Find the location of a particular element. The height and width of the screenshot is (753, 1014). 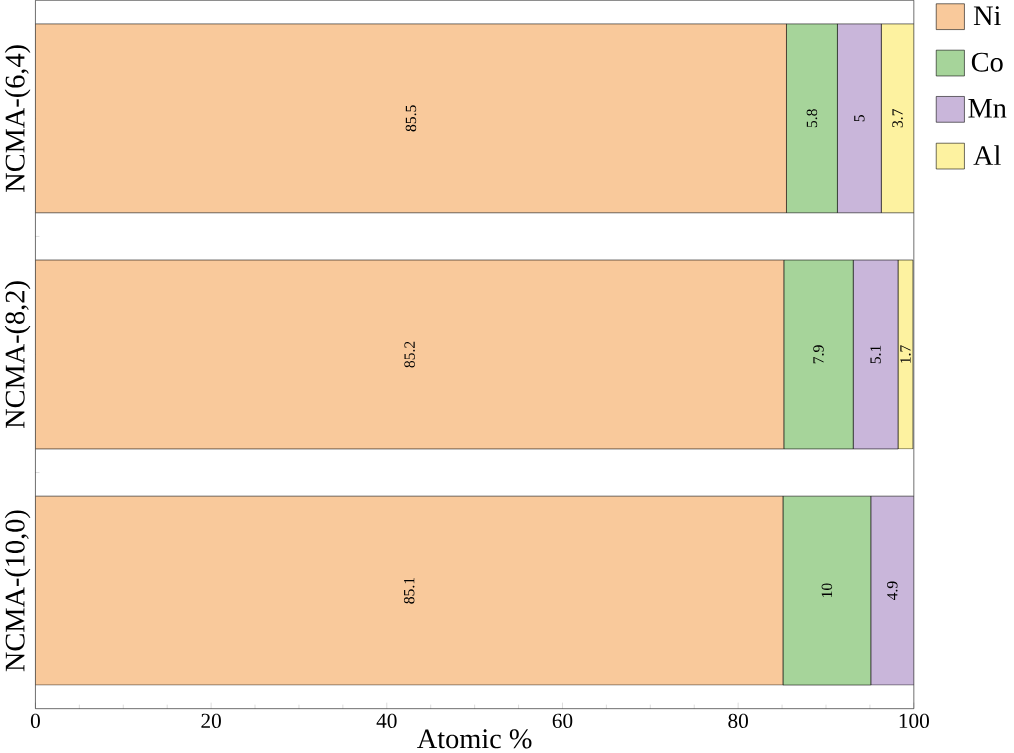

data-label: 85.2 is located at coordinates (409, 354).